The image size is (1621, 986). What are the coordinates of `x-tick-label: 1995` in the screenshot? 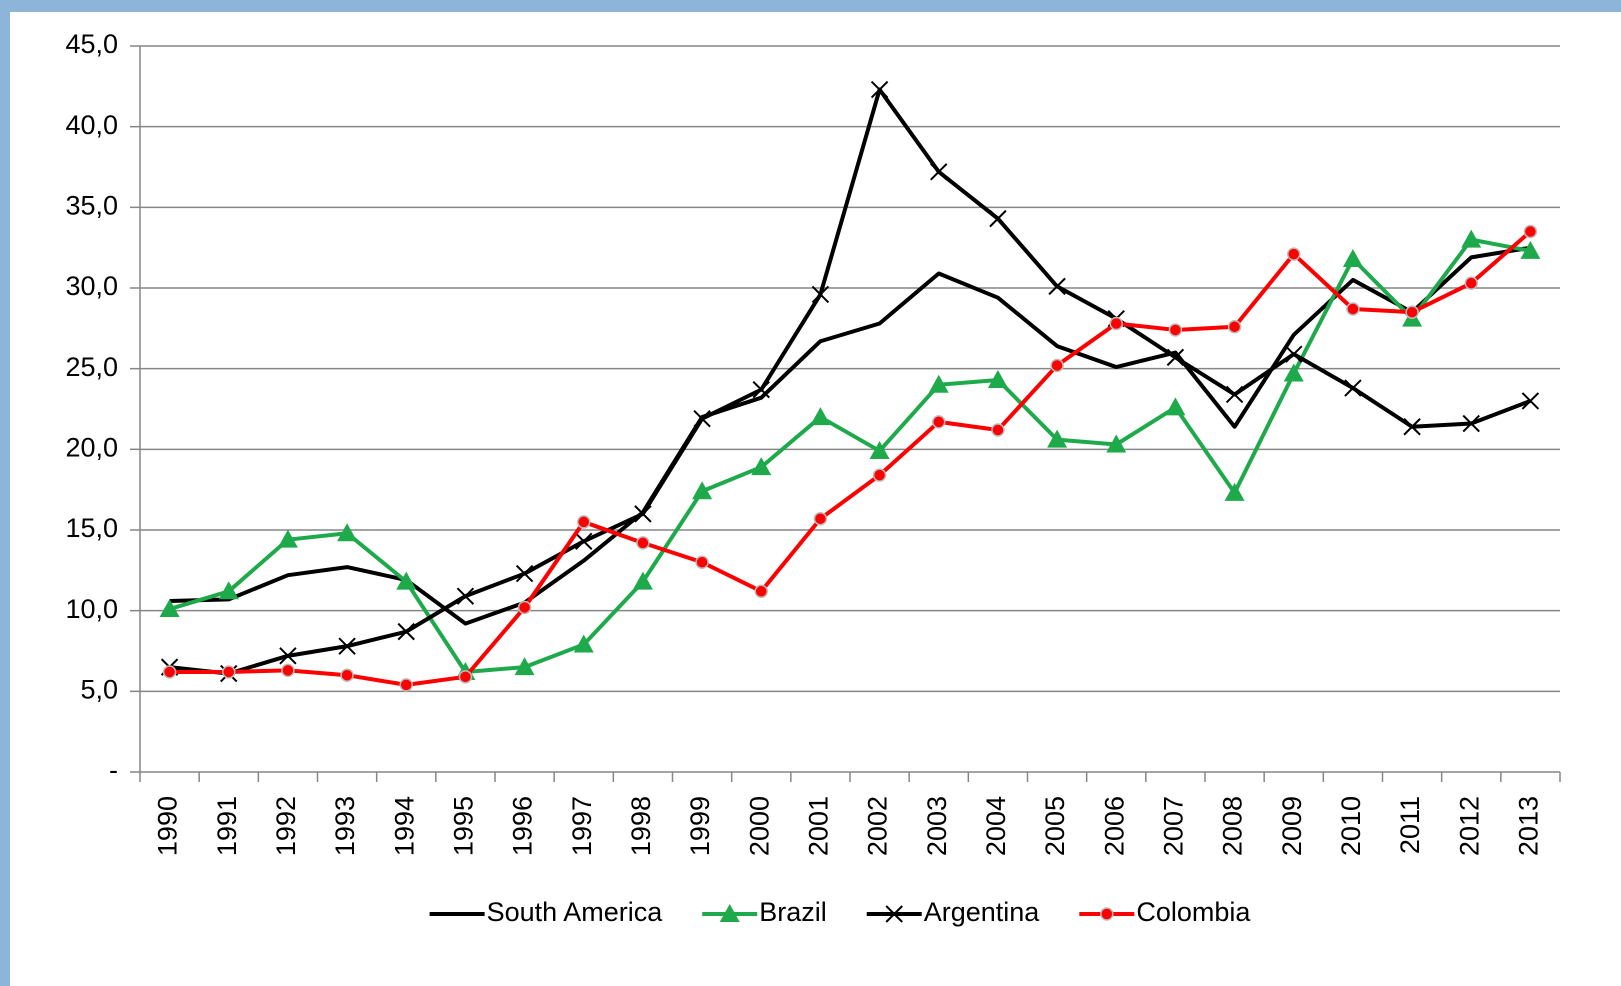 It's located at (464, 826).